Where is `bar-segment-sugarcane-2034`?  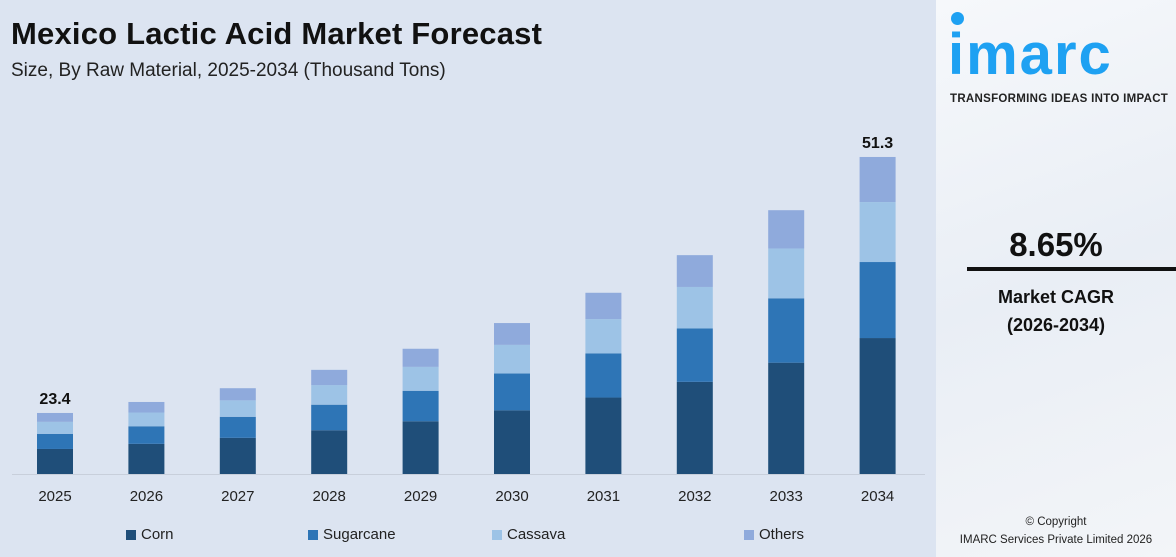 bar-segment-sugarcane-2034 is located at coordinates (877, 300).